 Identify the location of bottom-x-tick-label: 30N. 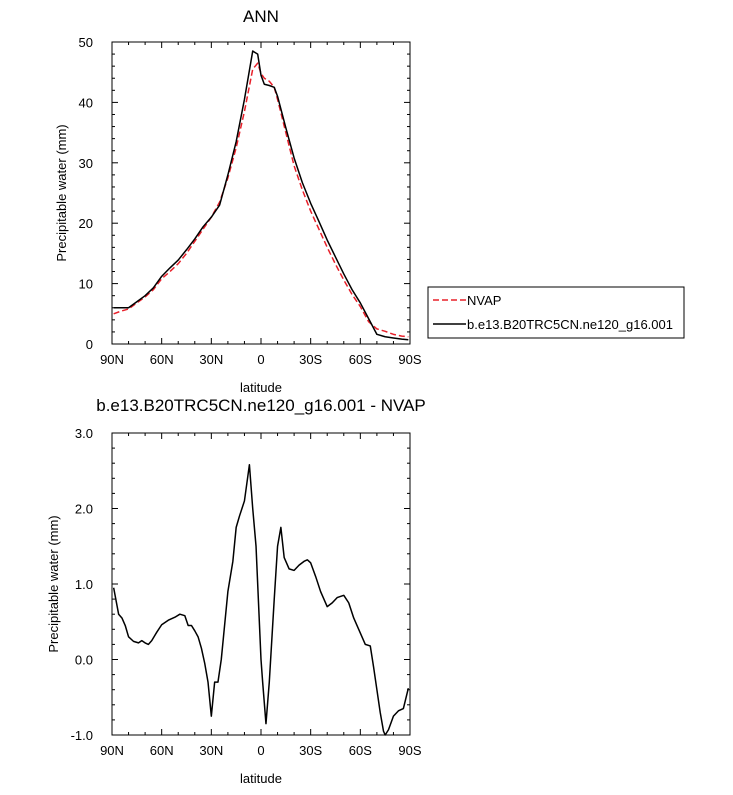
(211, 750).